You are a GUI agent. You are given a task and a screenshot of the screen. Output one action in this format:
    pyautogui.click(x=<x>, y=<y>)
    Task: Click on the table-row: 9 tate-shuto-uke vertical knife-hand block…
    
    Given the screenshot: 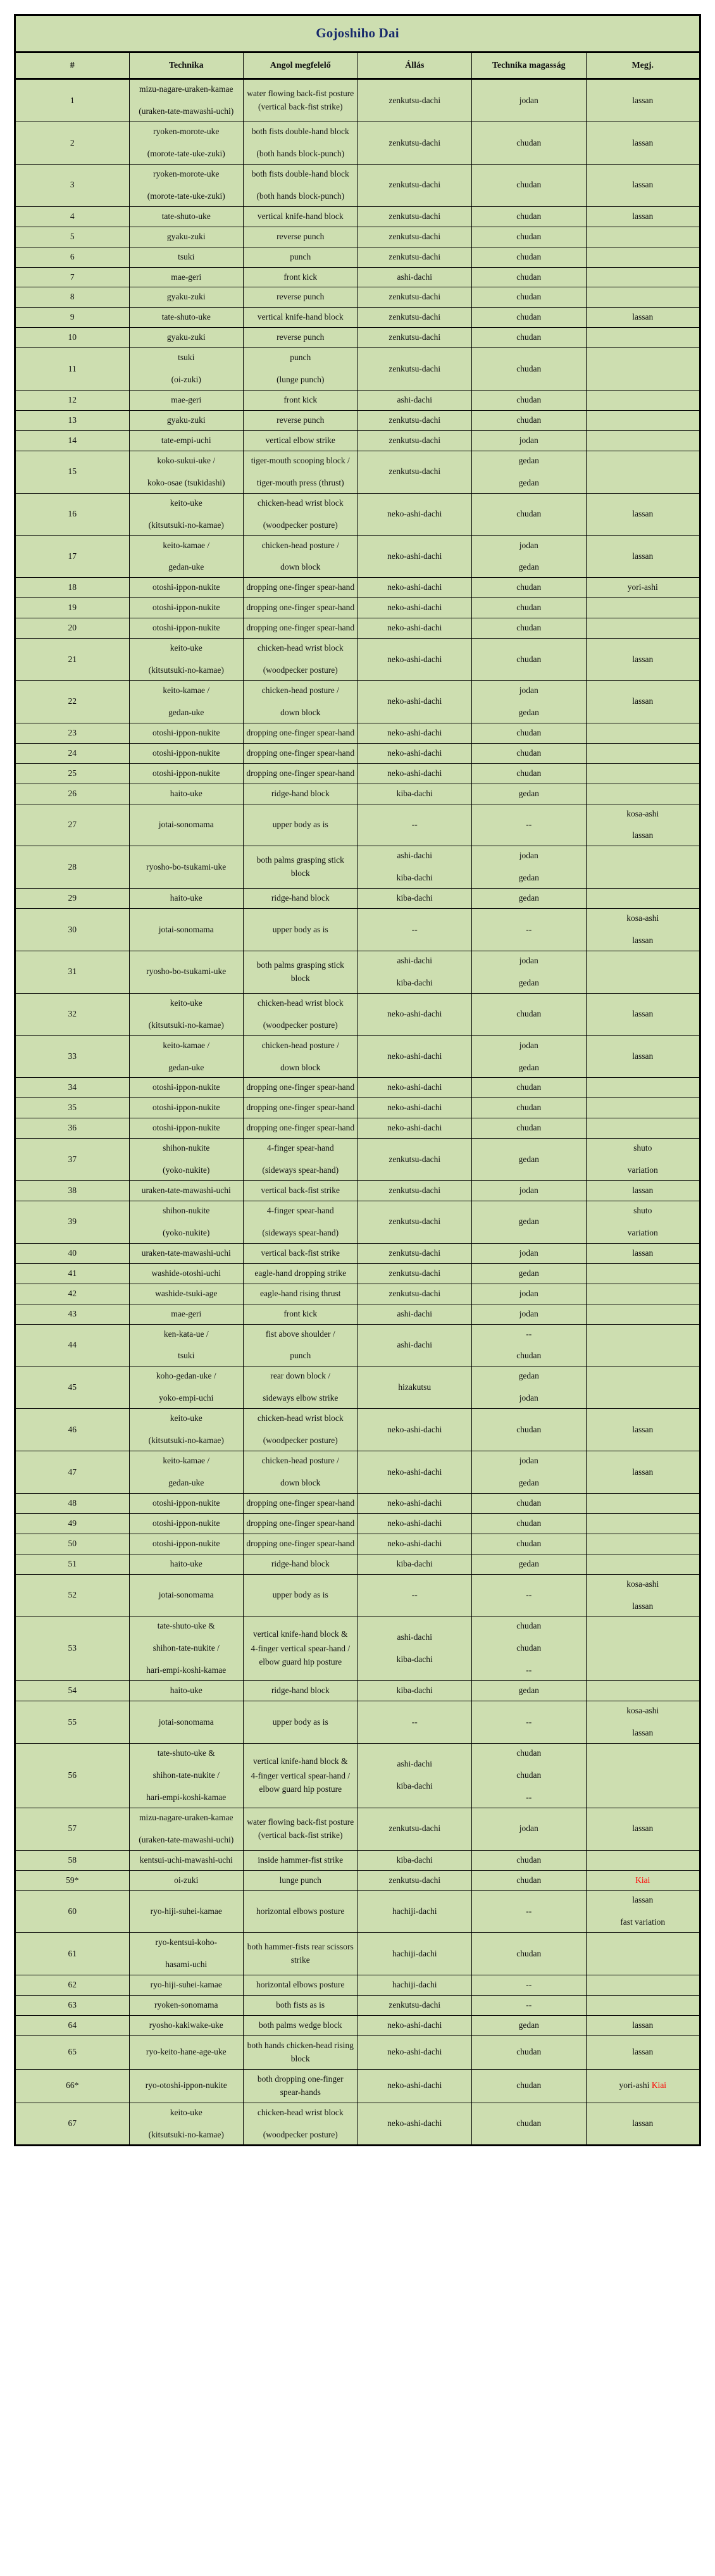 What is the action you would take?
    pyautogui.click(x=357, y=317)
    